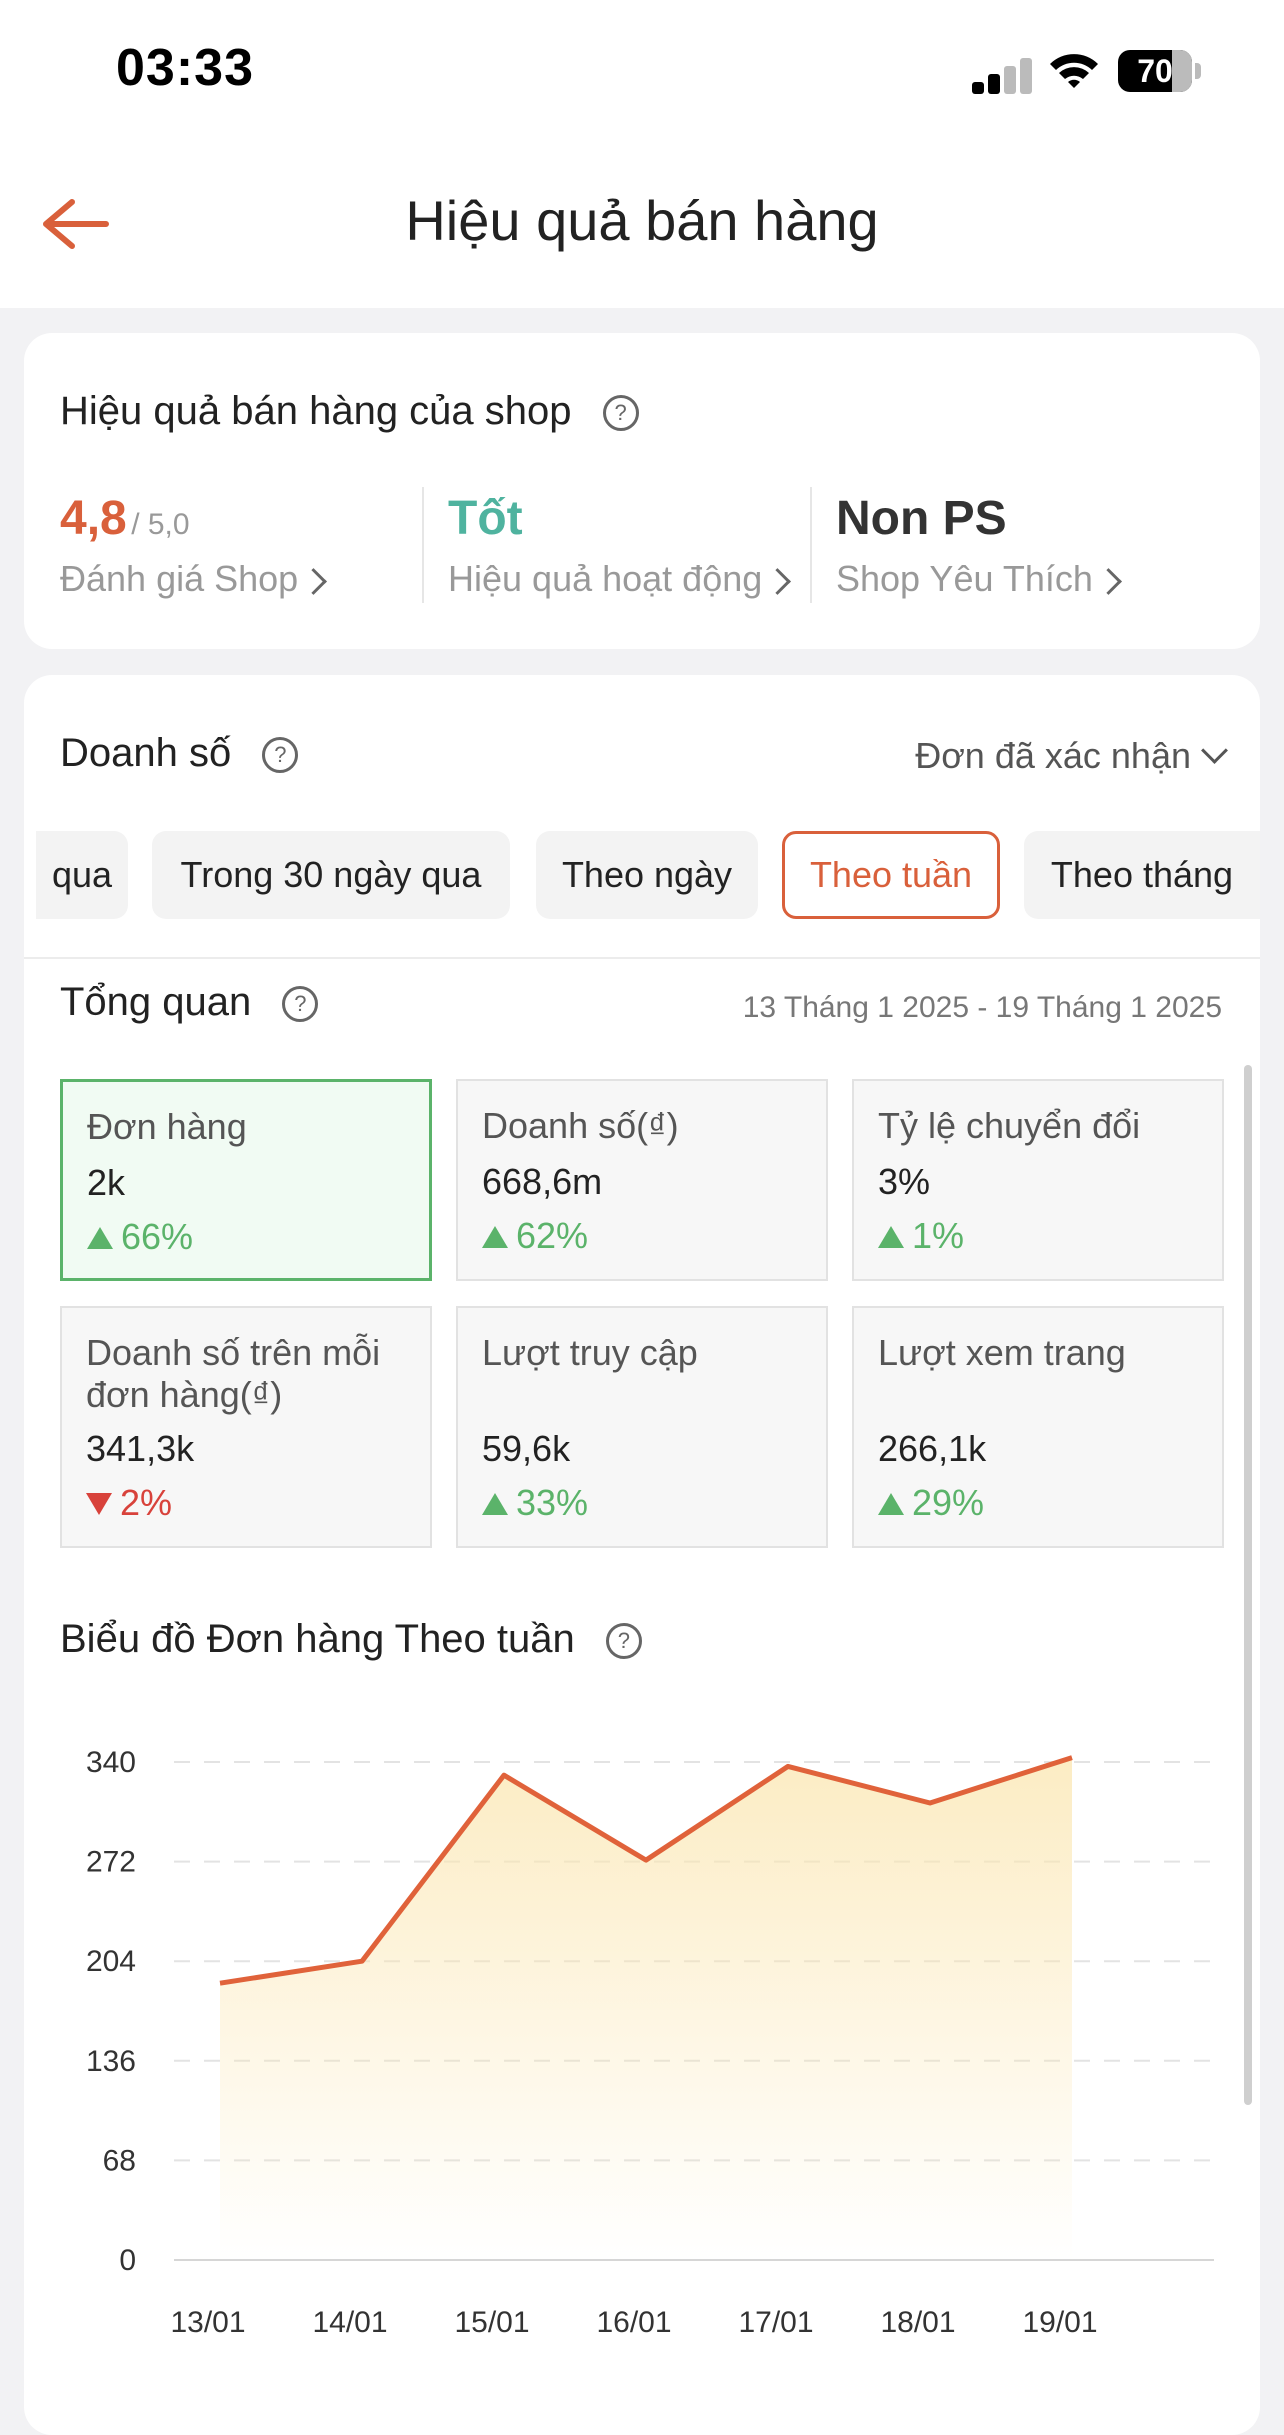  What do you see at coordinates (233, 1373) in the screenshot?
I see `kpi-label: Doanh số trên mỗi đơn hàng(₫)` at bounding box center [233, 1373].